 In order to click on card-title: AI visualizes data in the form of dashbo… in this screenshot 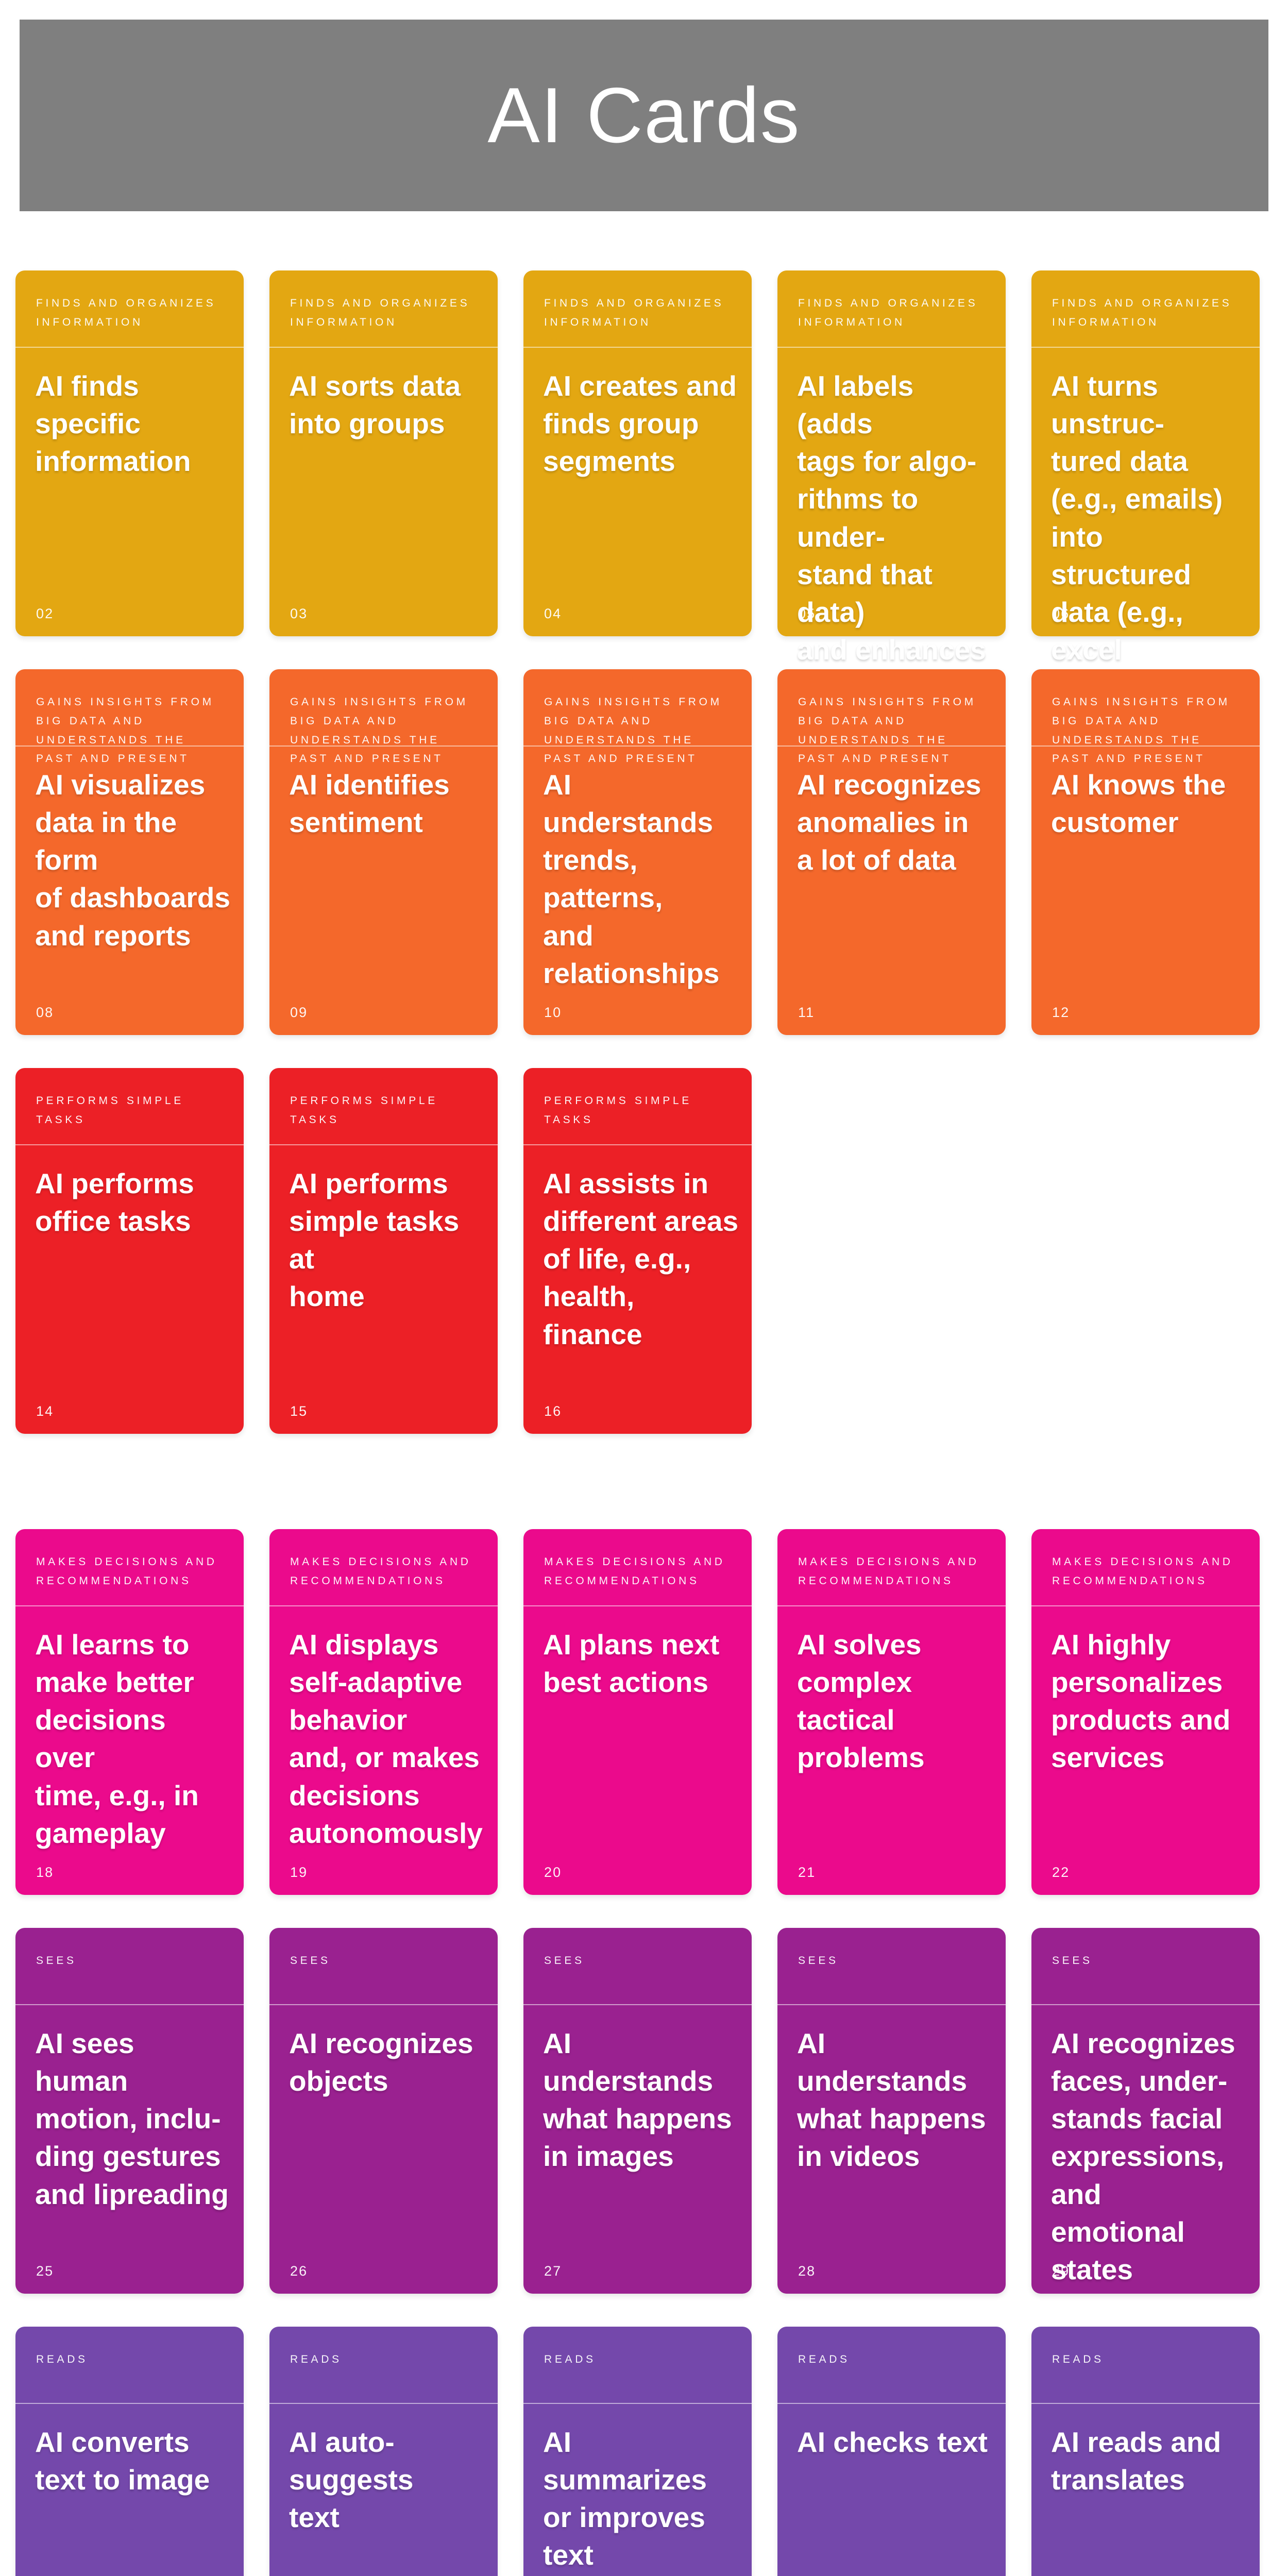, I will do `click(132, 860)`.